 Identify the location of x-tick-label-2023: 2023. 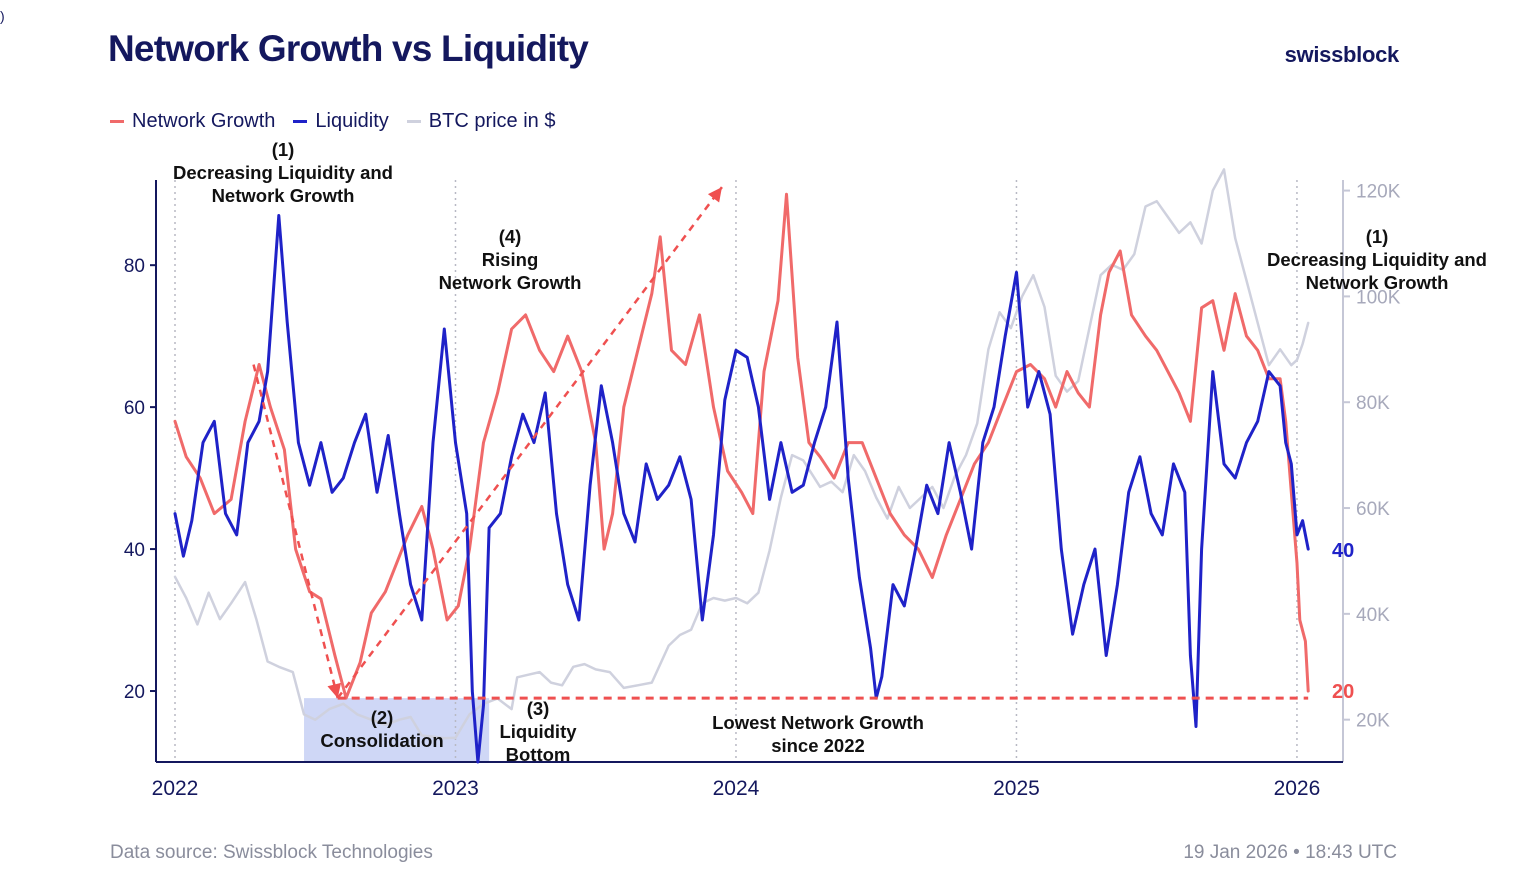
(455, 788).